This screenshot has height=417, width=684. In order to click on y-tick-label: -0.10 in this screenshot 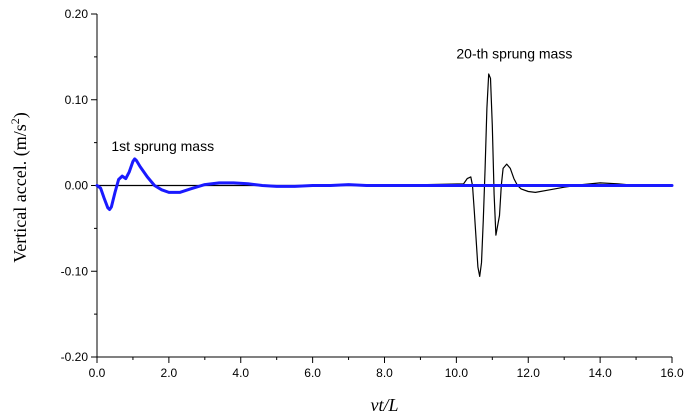, I will do `click(75, 271)`.